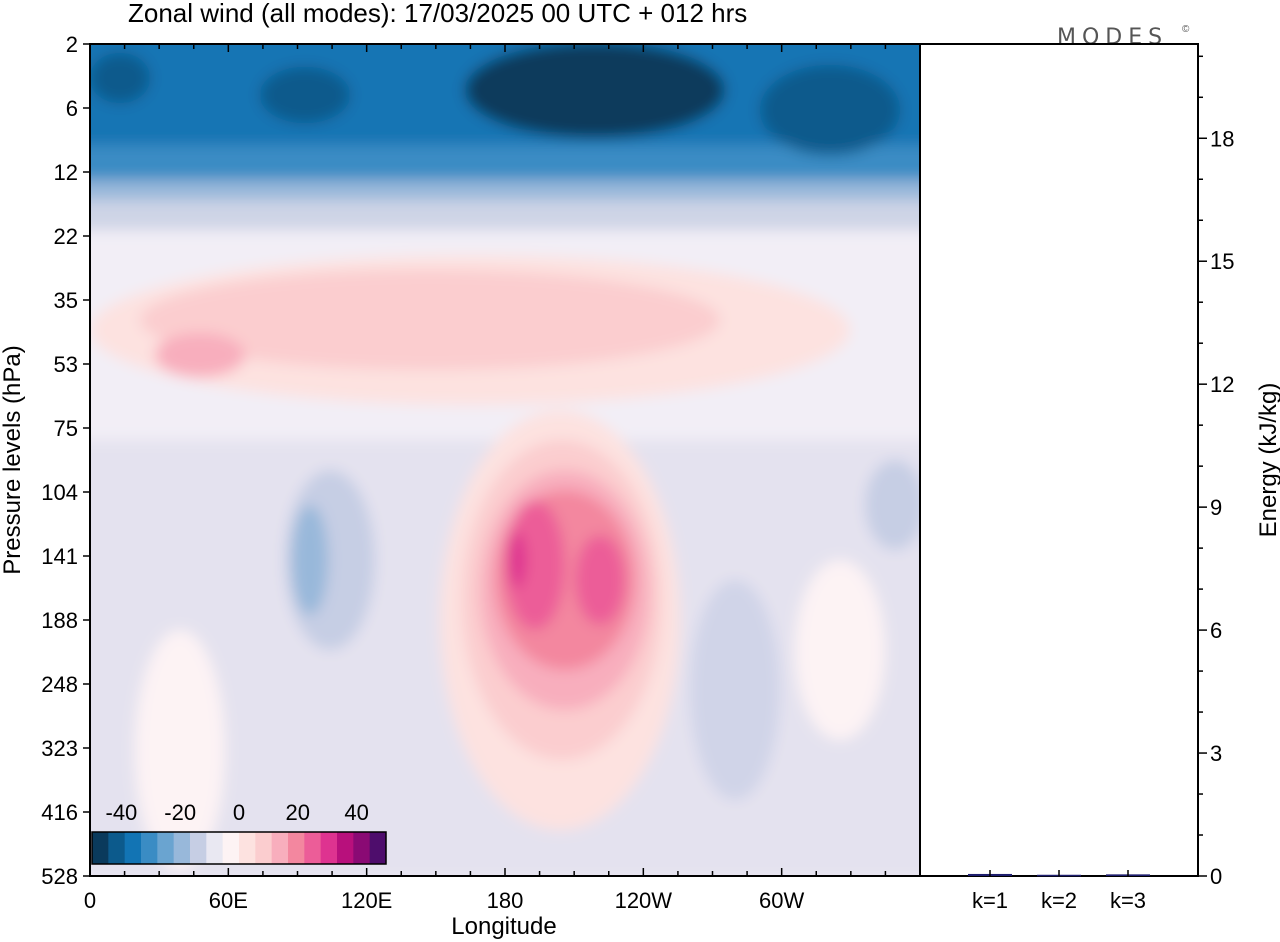  What do you see at coordinates (1216, 507) in the screenshot?
I see `energy-tick-label: 9` at bounding box center [1216, 507].